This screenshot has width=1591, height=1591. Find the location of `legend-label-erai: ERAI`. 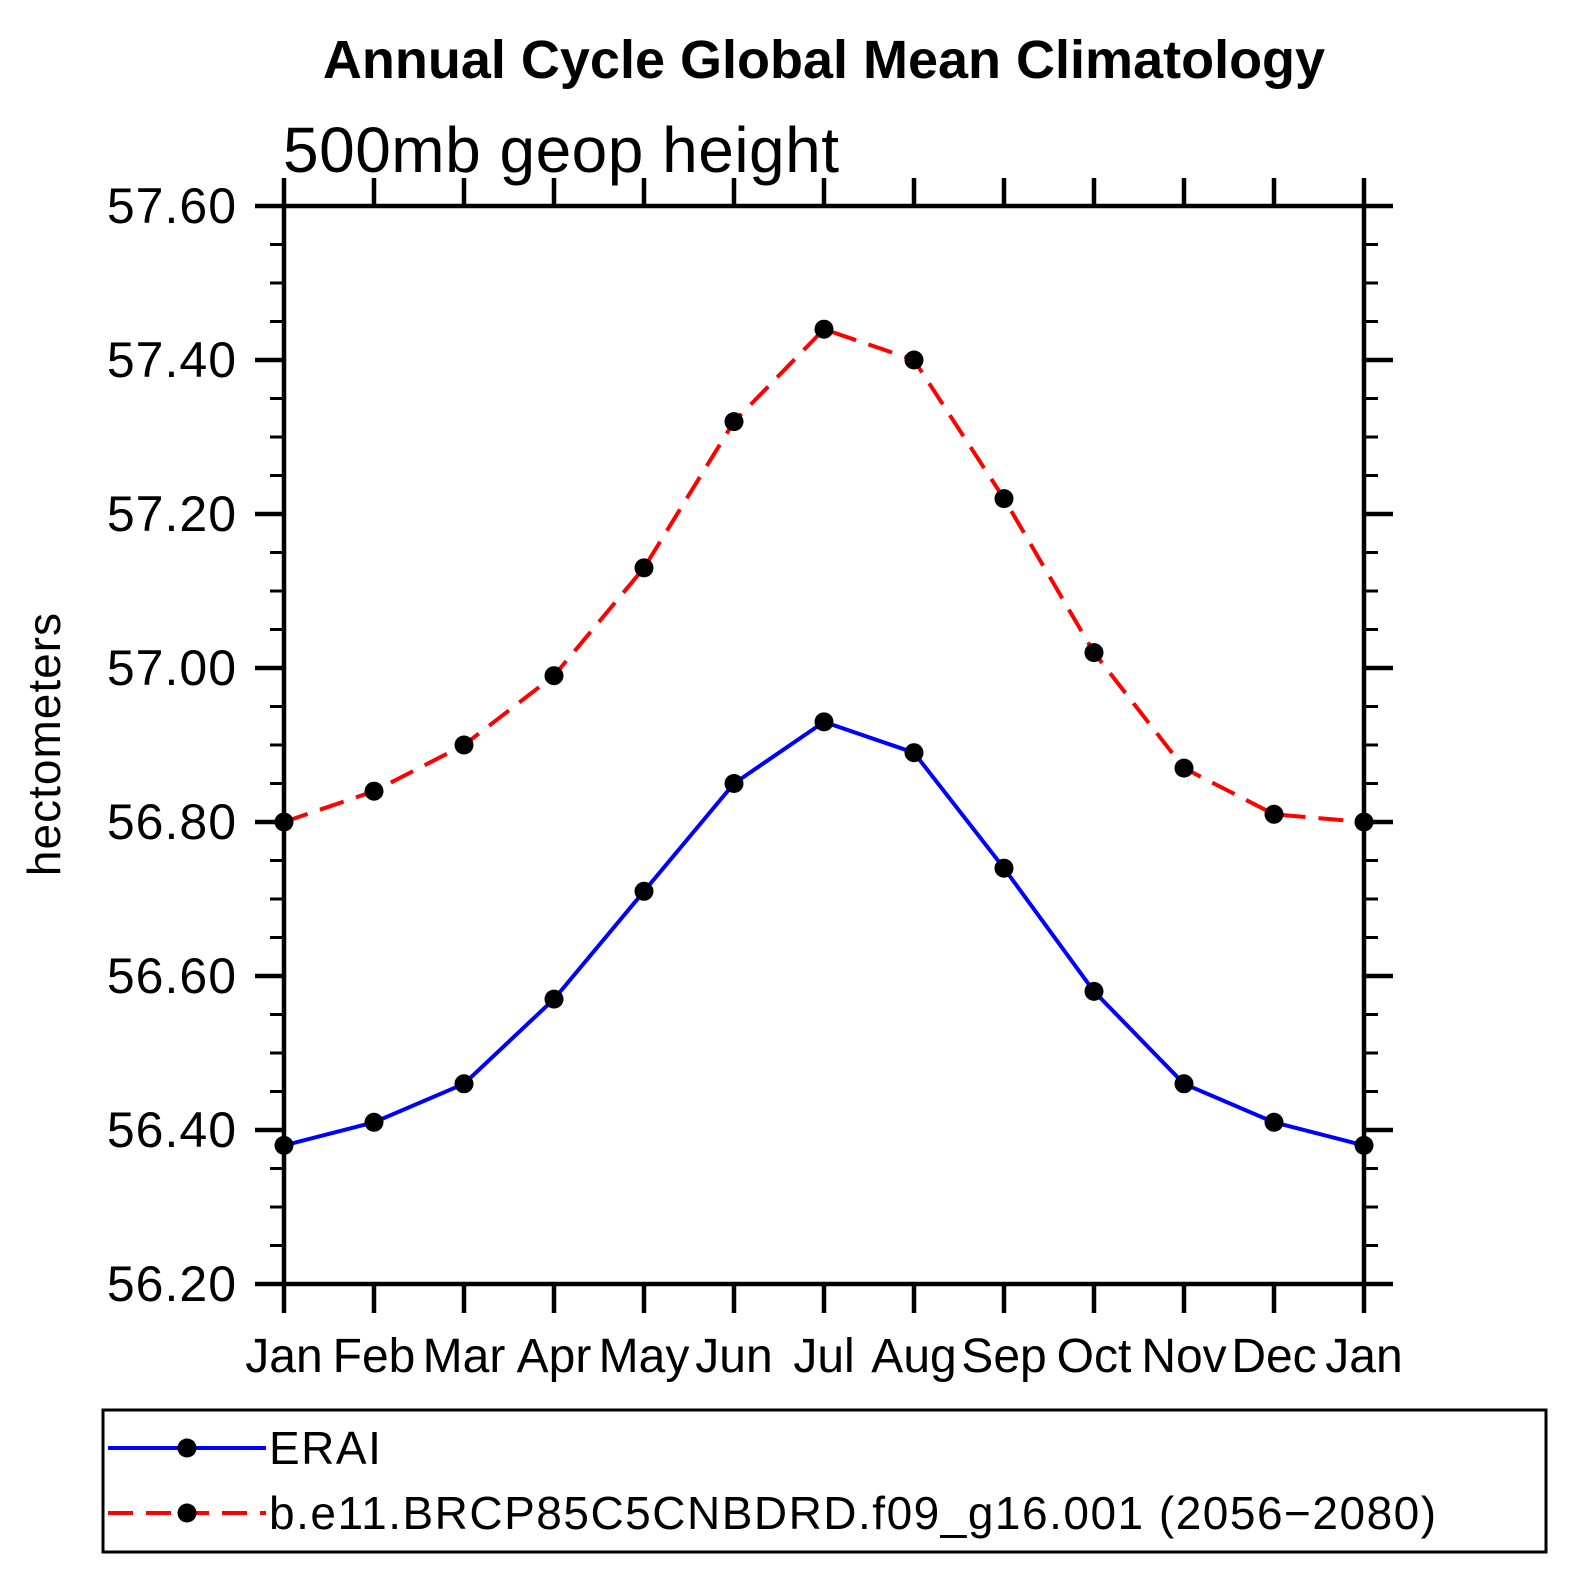

legend-label-erai: ERAI is located at coordinates (325, 1448).